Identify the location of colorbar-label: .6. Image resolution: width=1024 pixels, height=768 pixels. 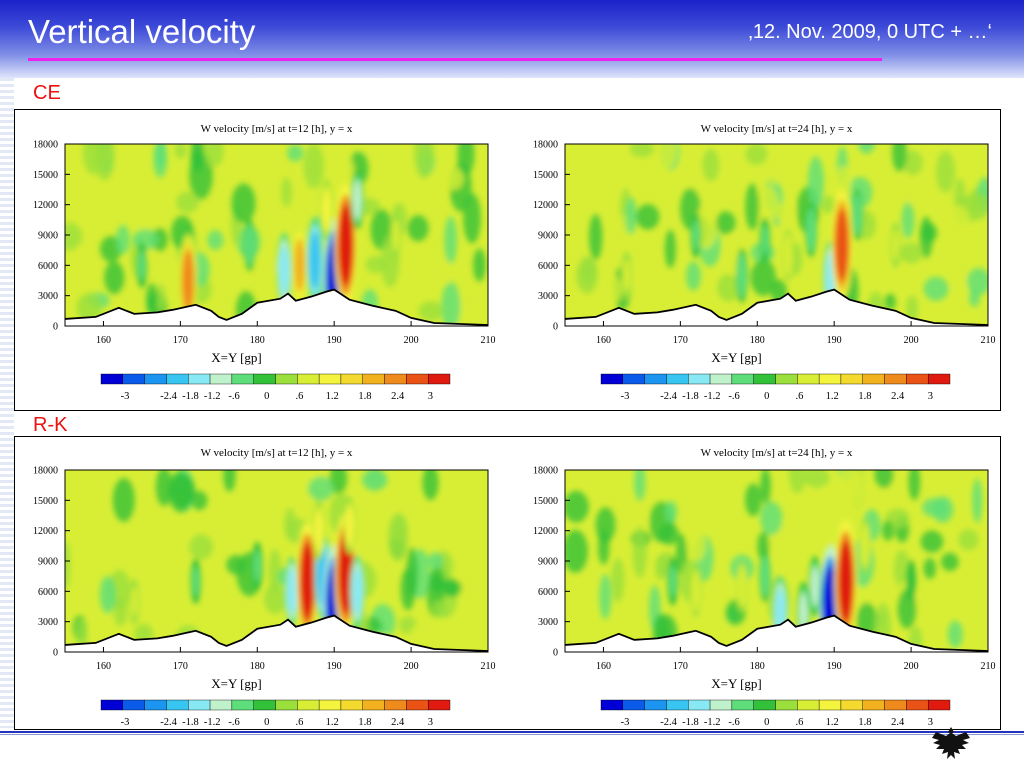
(300, 396).